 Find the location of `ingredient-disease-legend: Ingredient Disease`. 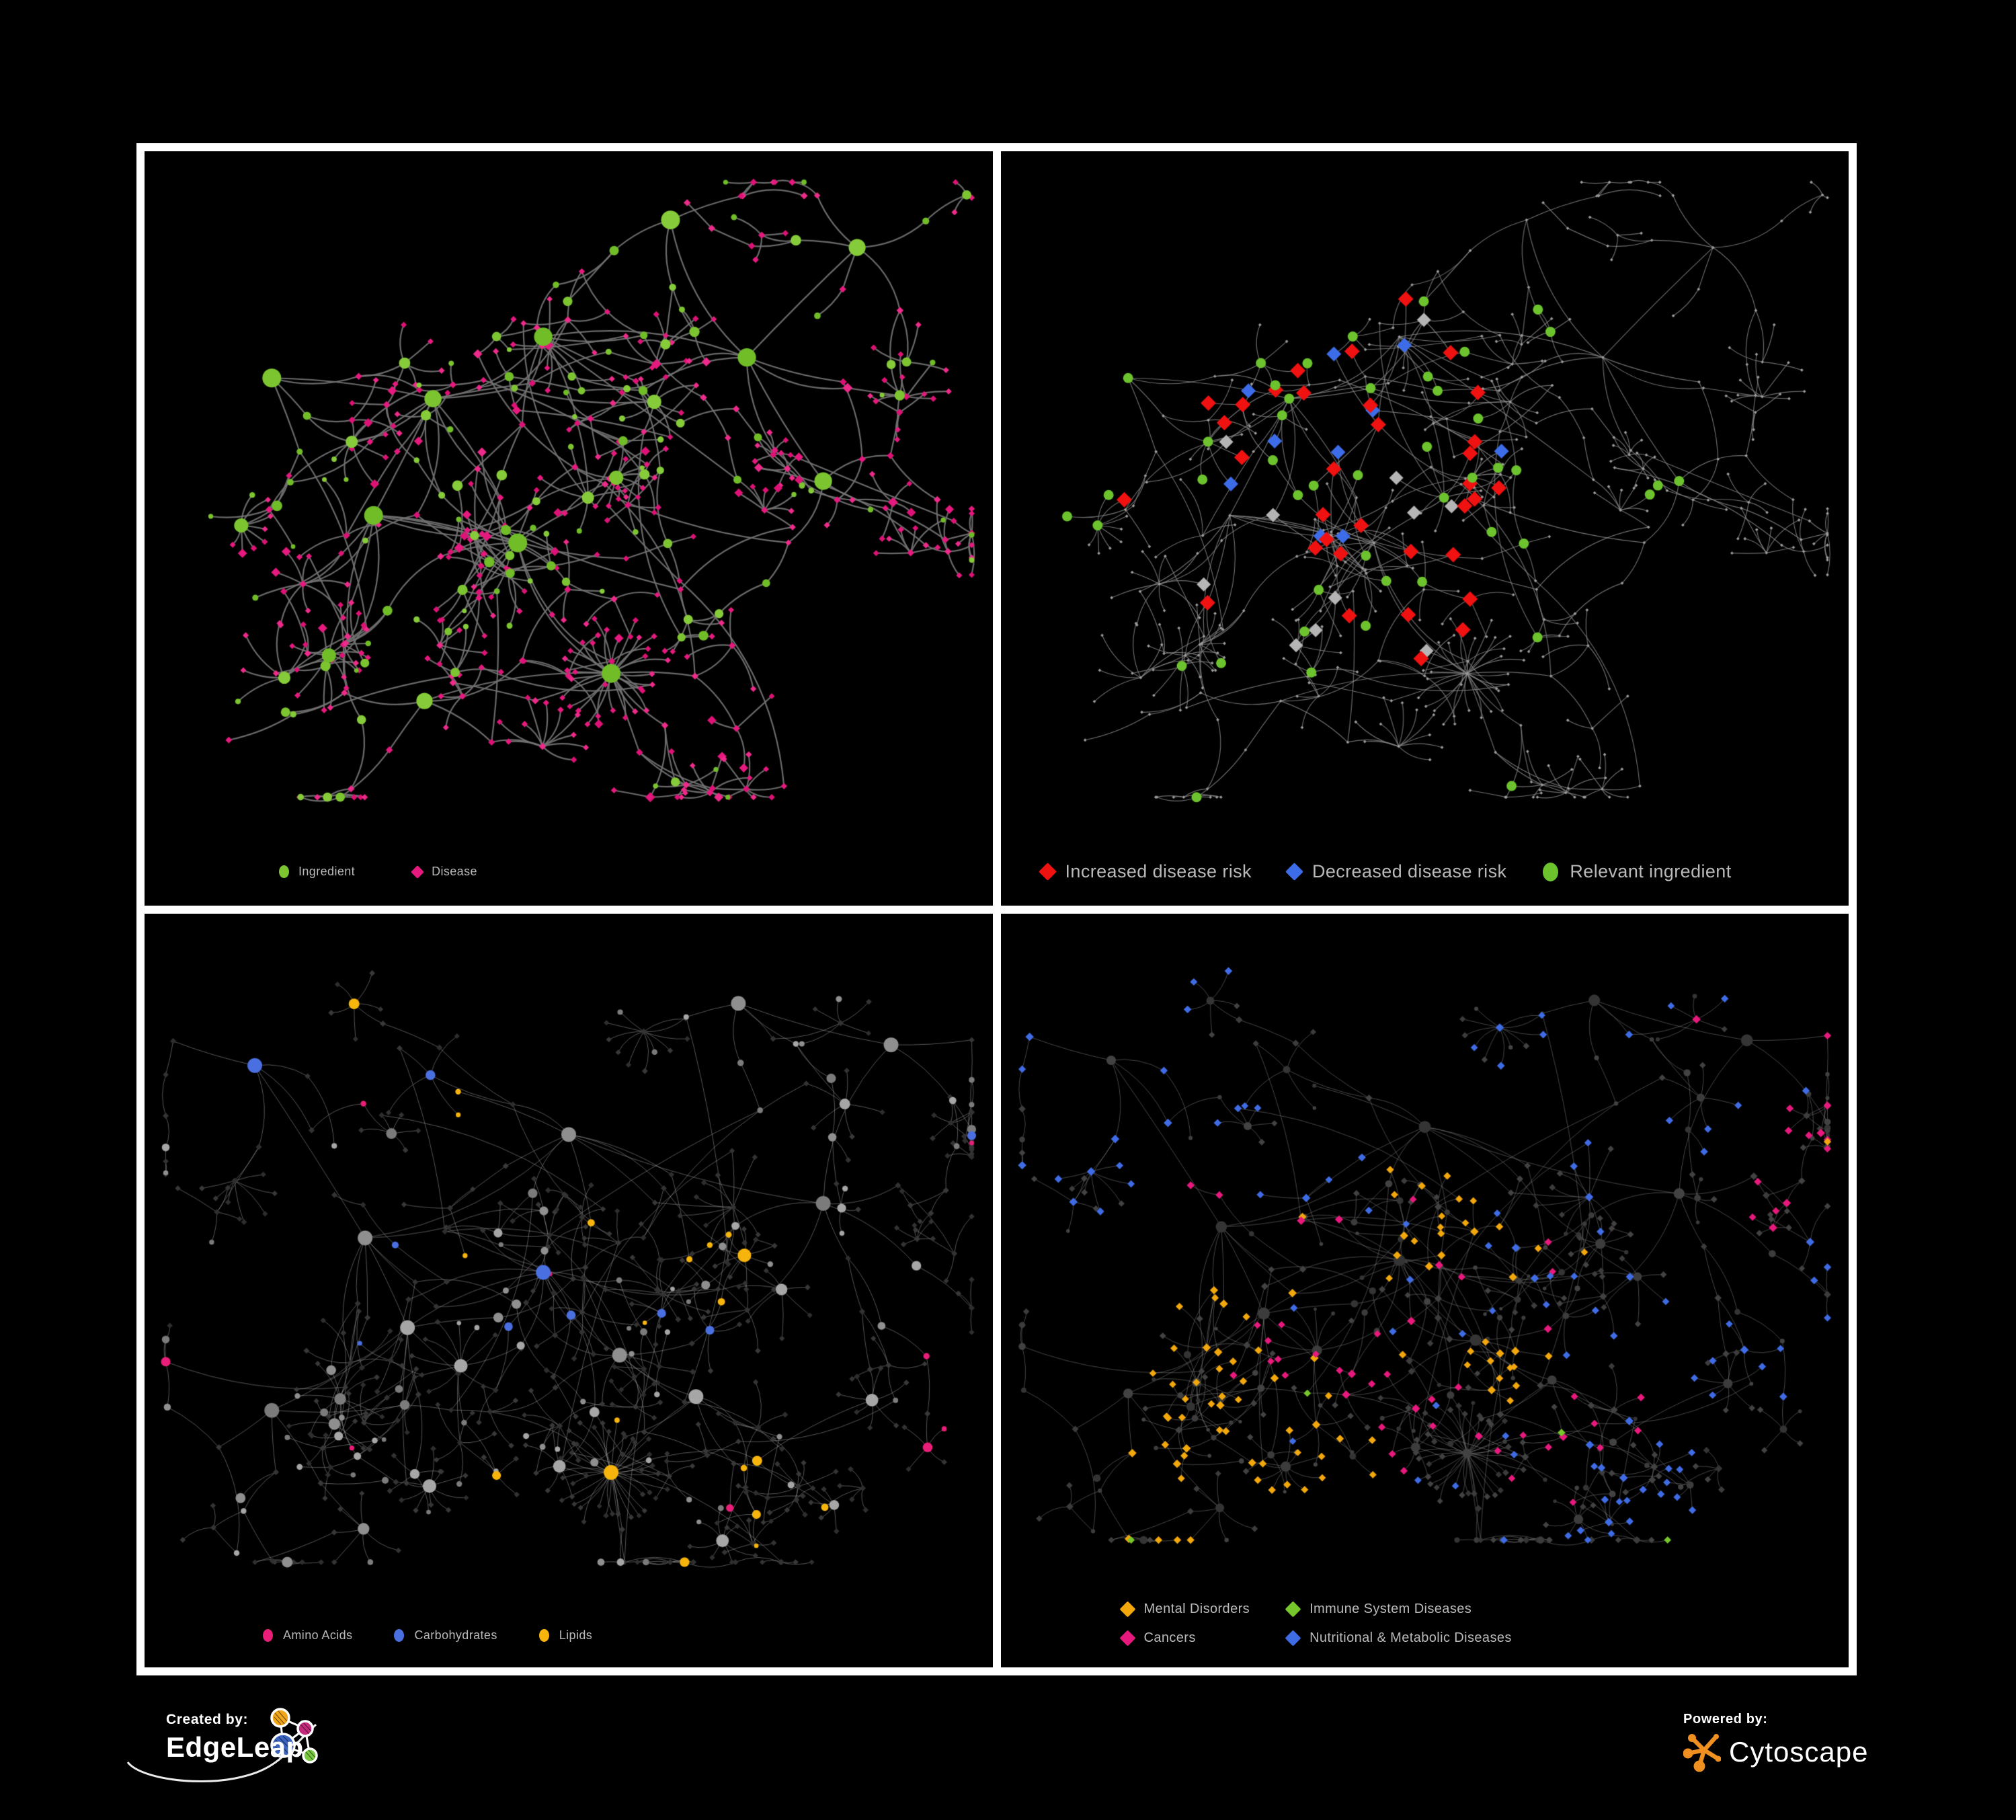

ingredient-disease-legend: Ingredient Disease is located at coordinates (569, 872).